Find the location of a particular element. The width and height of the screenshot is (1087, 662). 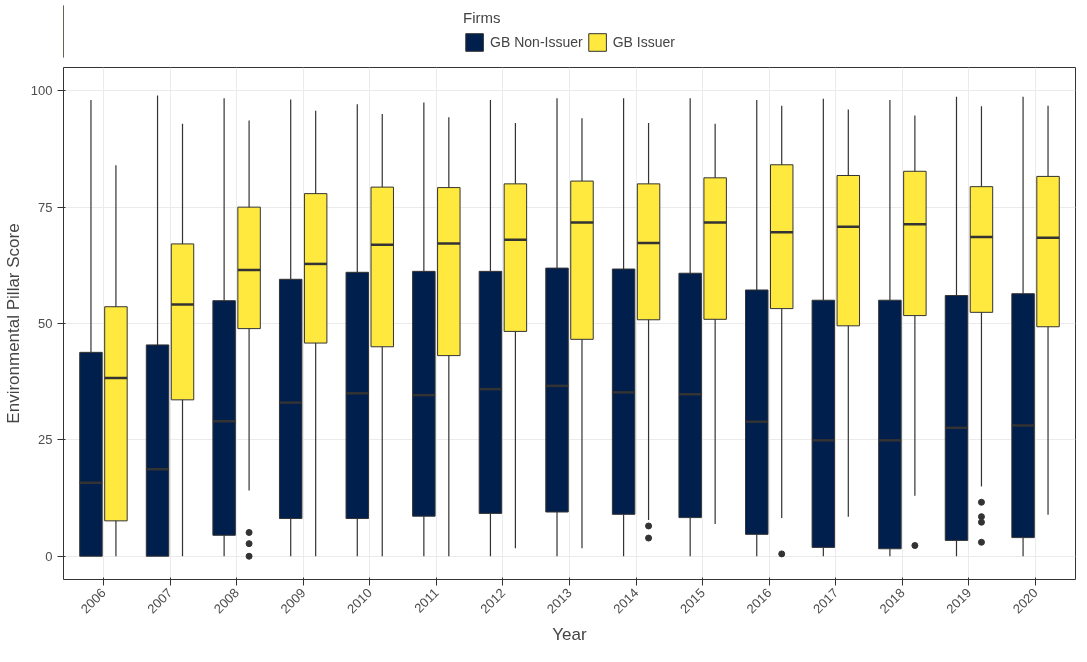

y-tick-label: 50 is located at coordinates (45, 323).